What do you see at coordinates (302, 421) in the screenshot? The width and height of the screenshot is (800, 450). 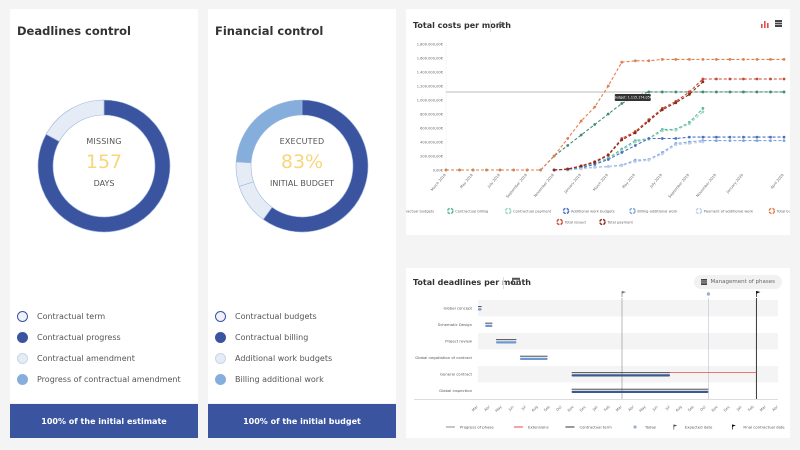 I see `initial-budget-button: 100% of the initial budget` at bounding box center [302, 421].